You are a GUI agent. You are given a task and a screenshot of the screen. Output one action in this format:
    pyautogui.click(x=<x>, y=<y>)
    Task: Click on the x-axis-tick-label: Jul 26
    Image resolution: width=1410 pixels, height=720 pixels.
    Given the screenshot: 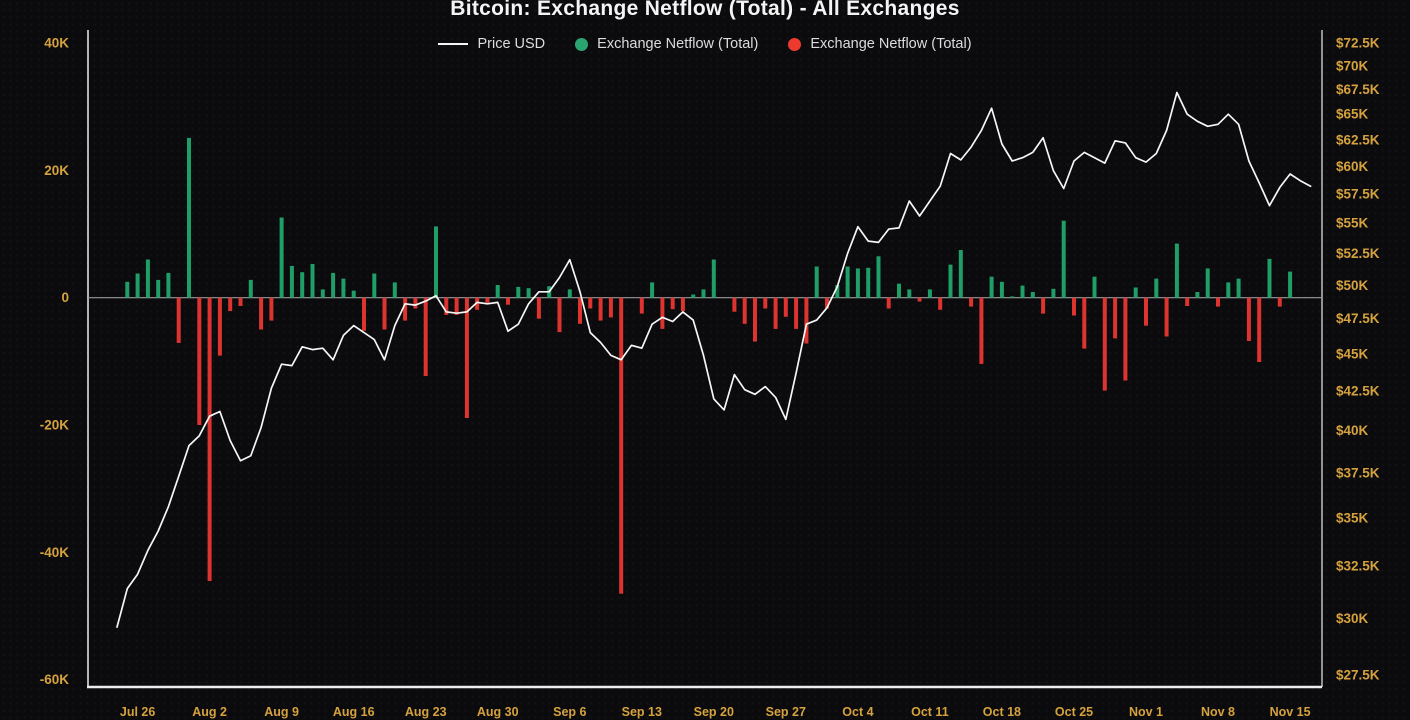 What is the action you would take?
    pyautogui.click(x=137, y=712)
    